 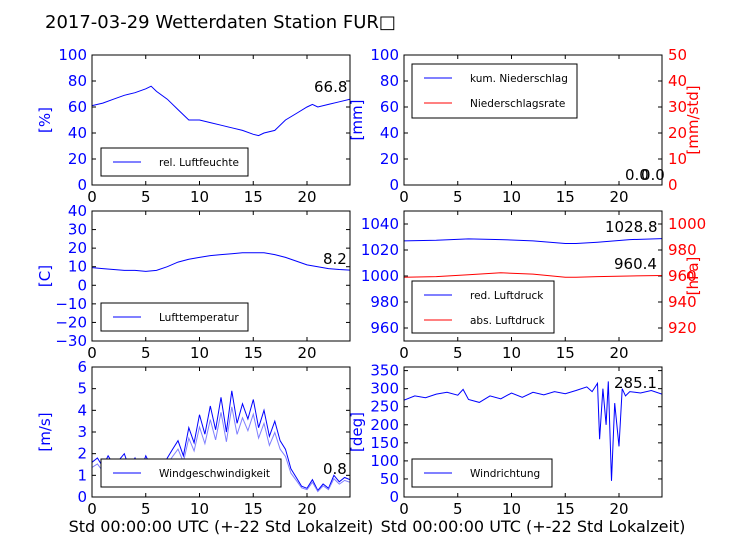 What do you see at coordinates (384, 328) in the screenshot?
I see `y-tick-label: 960` at bounding box center [384, 328].